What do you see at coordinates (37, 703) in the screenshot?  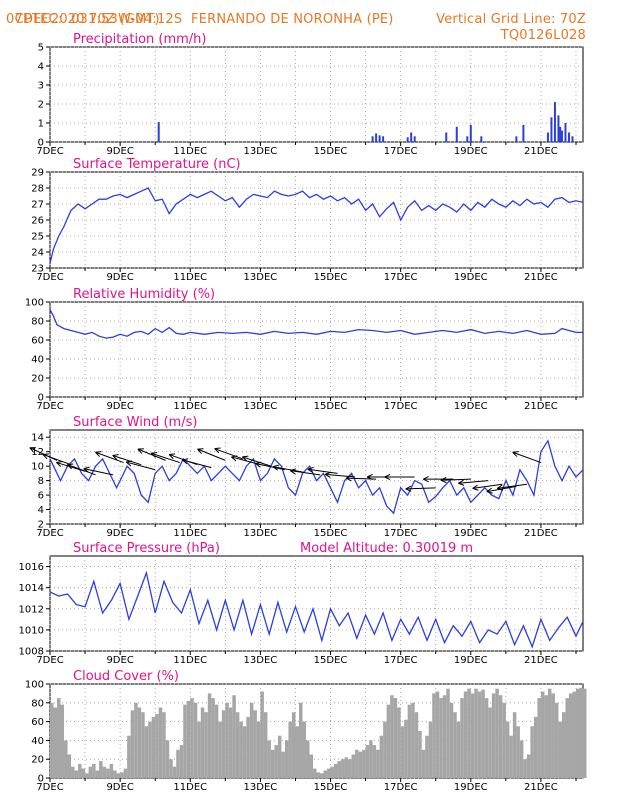 I see `cloud-ytick-label: 80` at bounding box center [37, 703].